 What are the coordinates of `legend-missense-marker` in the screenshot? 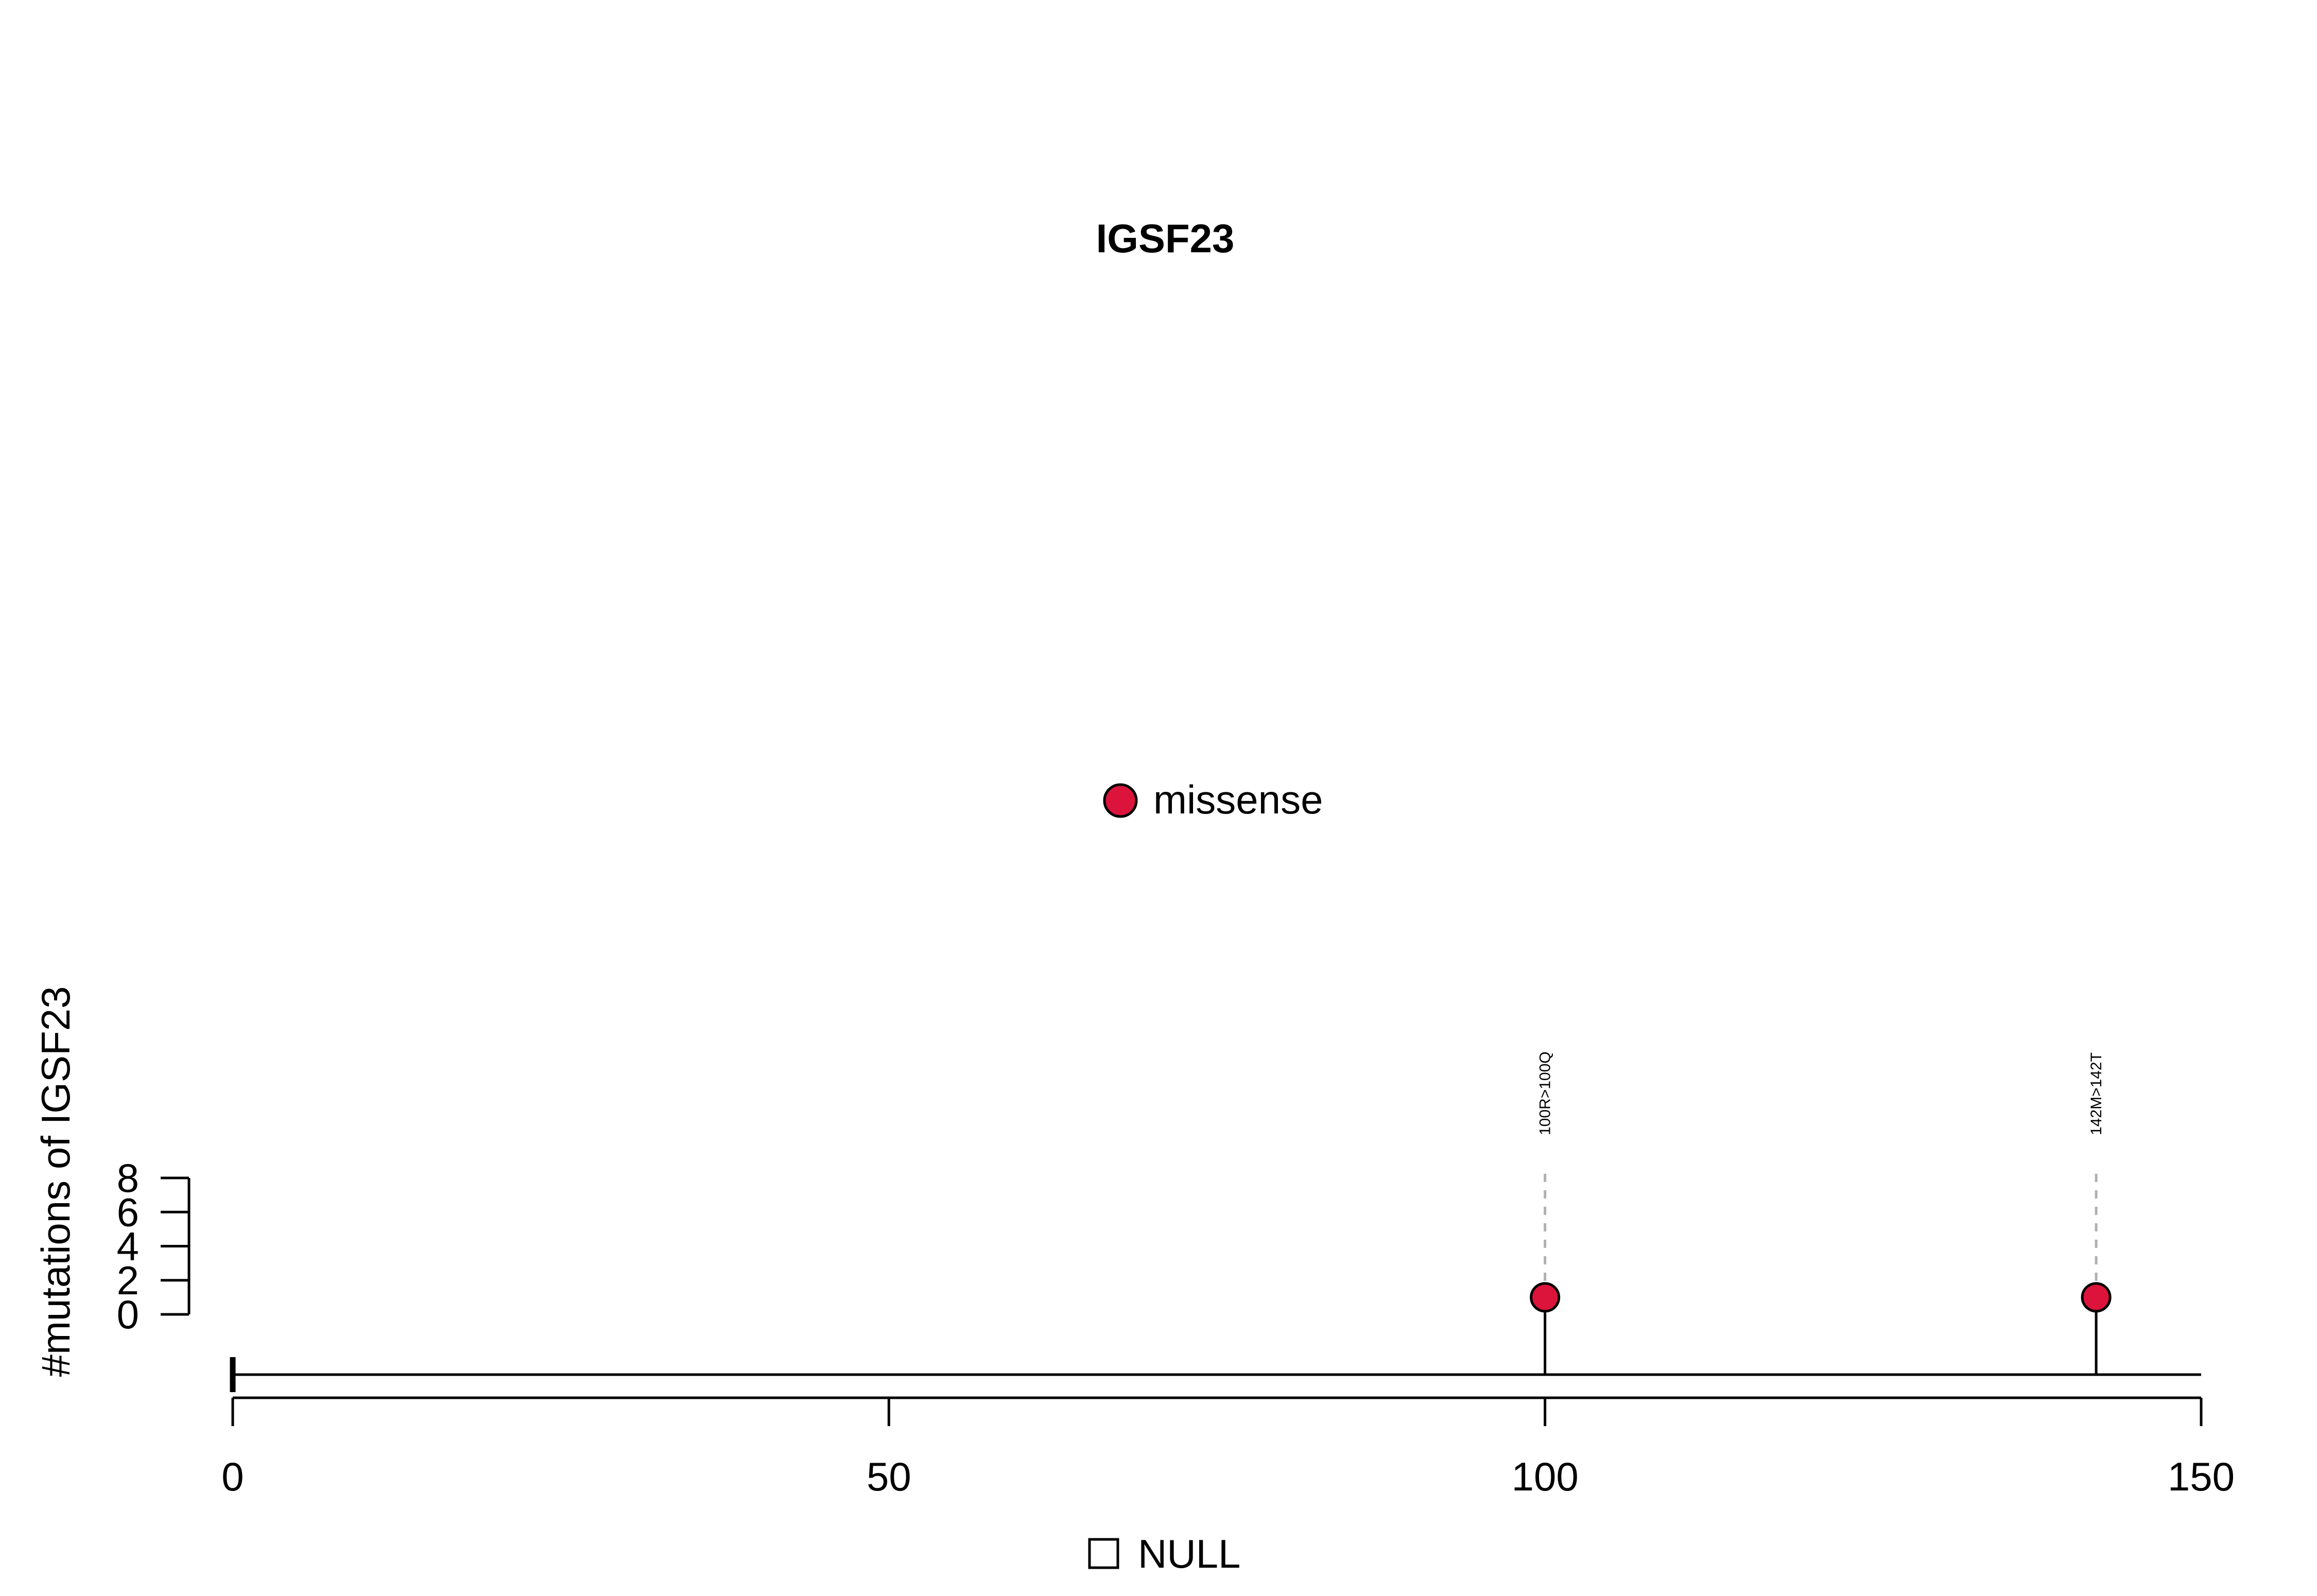 It's located at (1120, 801).